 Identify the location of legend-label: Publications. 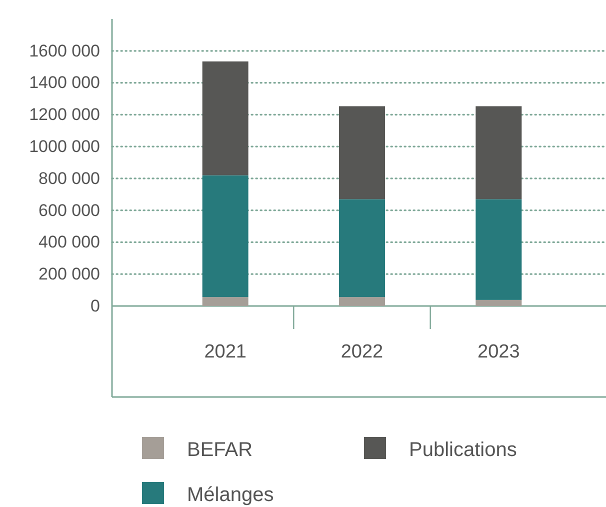
(463, 450).